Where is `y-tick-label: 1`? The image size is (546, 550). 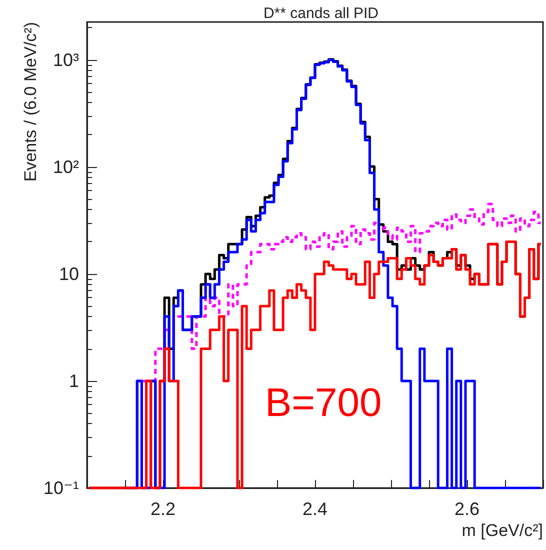 y-tick-label: 1 is located at coordinates (73, 380).